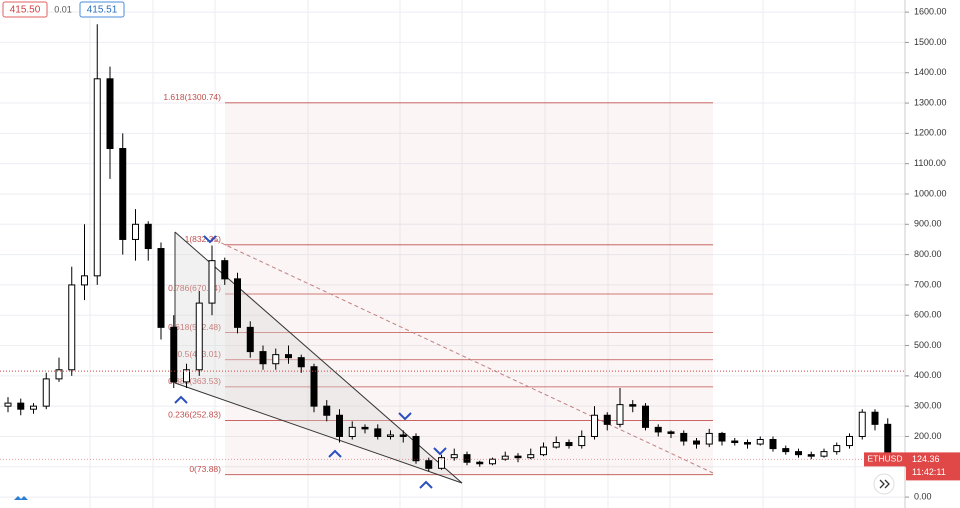 The image size is (960, 508). What do you see at coordinates (194, 288) in the screenshot?
I see `fib-label: 0.786(670.04)` at bounding box center [194, 288].